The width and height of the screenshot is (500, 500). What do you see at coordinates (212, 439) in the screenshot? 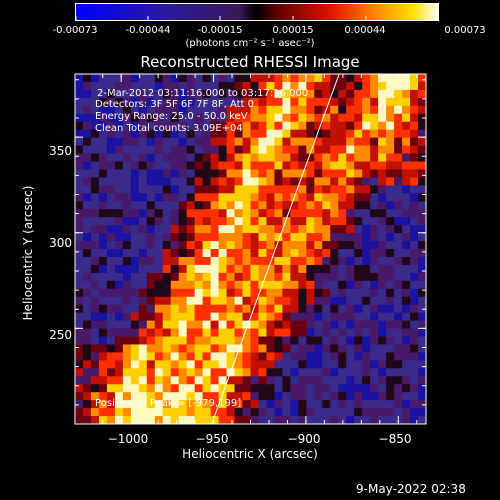
I see `x-tick-label: −950` at bounding box center [212, 439].